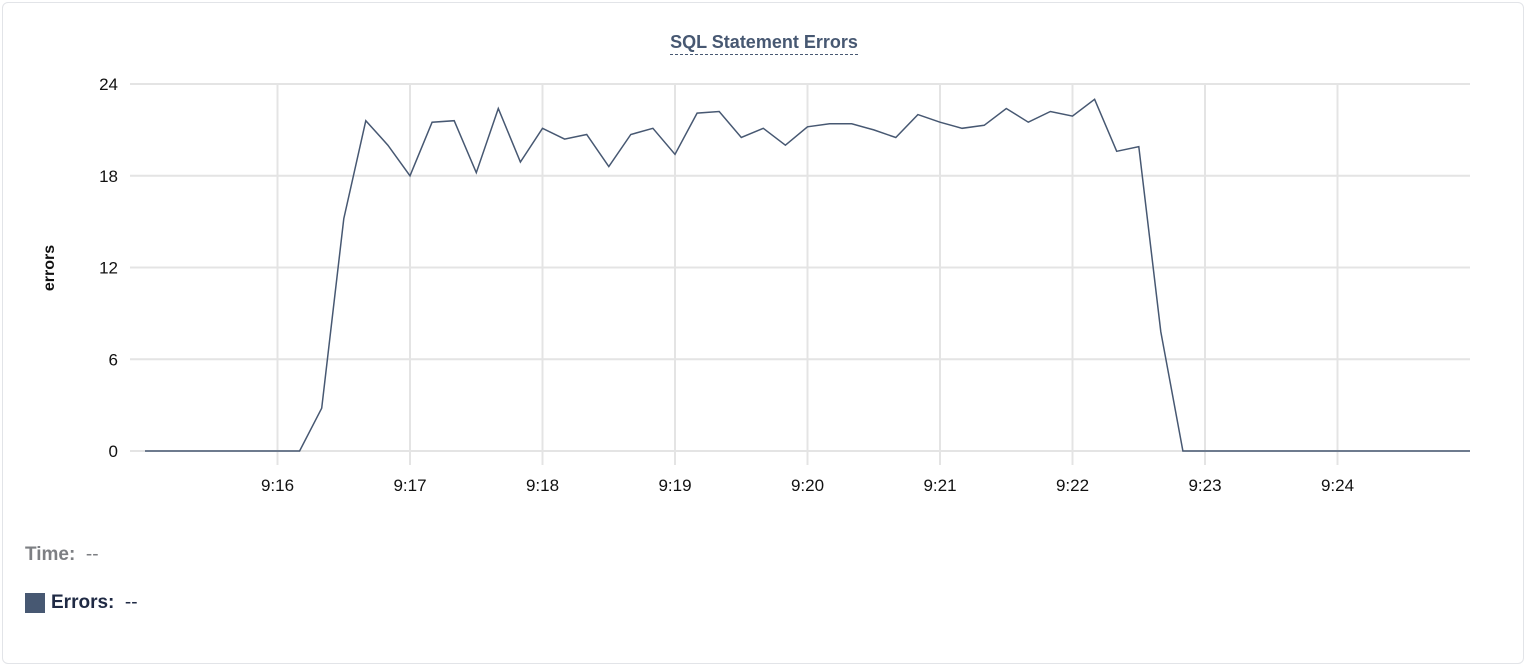 Image resolution: width=1528 pixels, height=664 pixels. What do you see at coordinates (1204, 485) in the screenshot?
I see `x-tick-label: 9:23` at bounding box center [1204, 485].